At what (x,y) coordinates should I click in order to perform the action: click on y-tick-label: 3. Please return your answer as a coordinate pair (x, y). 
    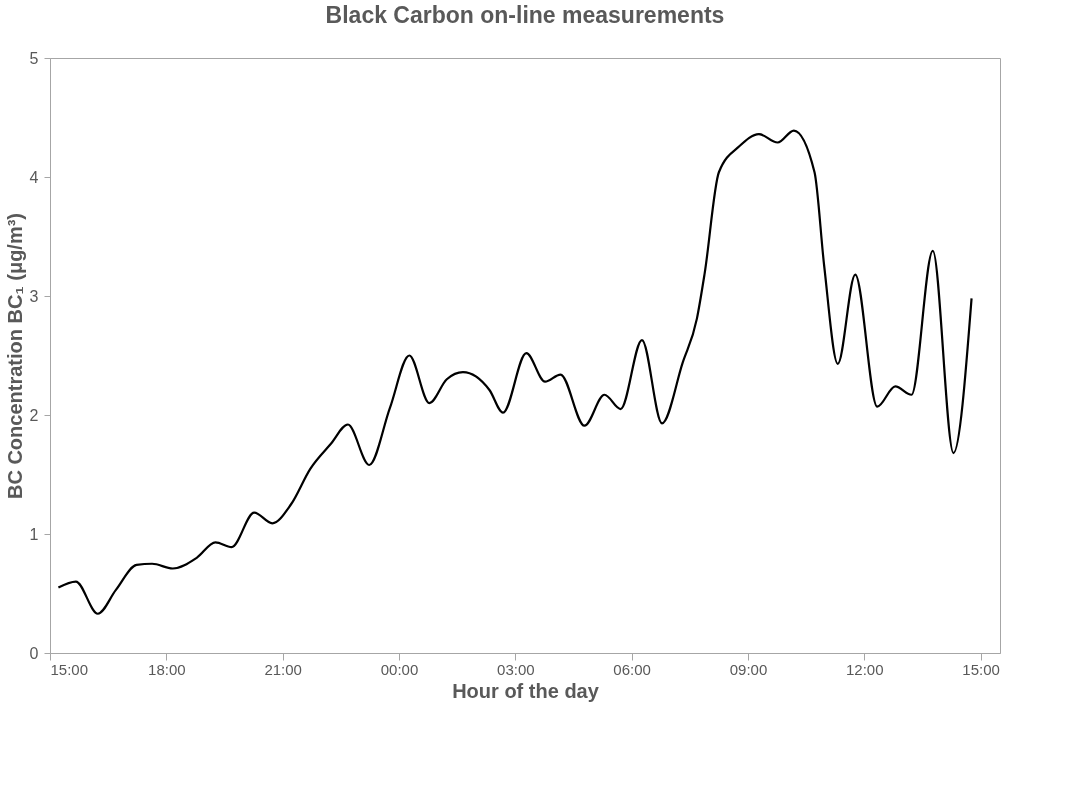
    Looking at the image, I should click on (34, 296).